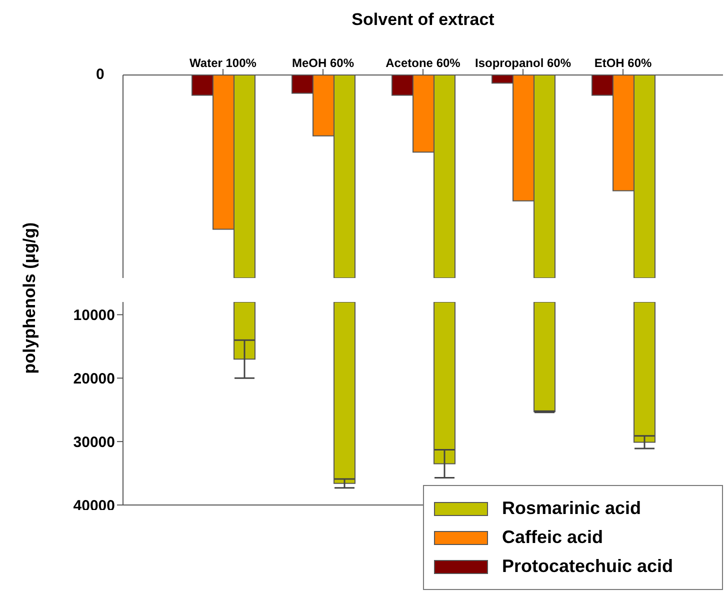 The height and width of the screenshot is (596, 728). What do you see at coordinates (423, 20) in the screenshot?
I see `x-axis-title: Solvent of extract` at bounding box center [423, 20].